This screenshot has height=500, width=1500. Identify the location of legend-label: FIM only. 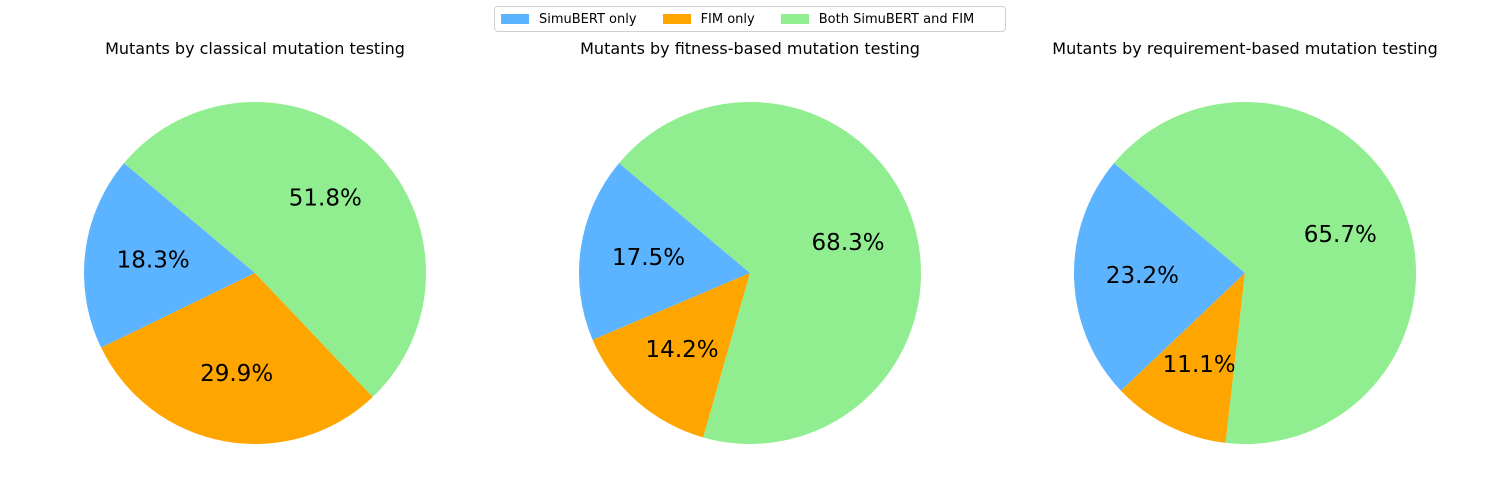
(727, 19).